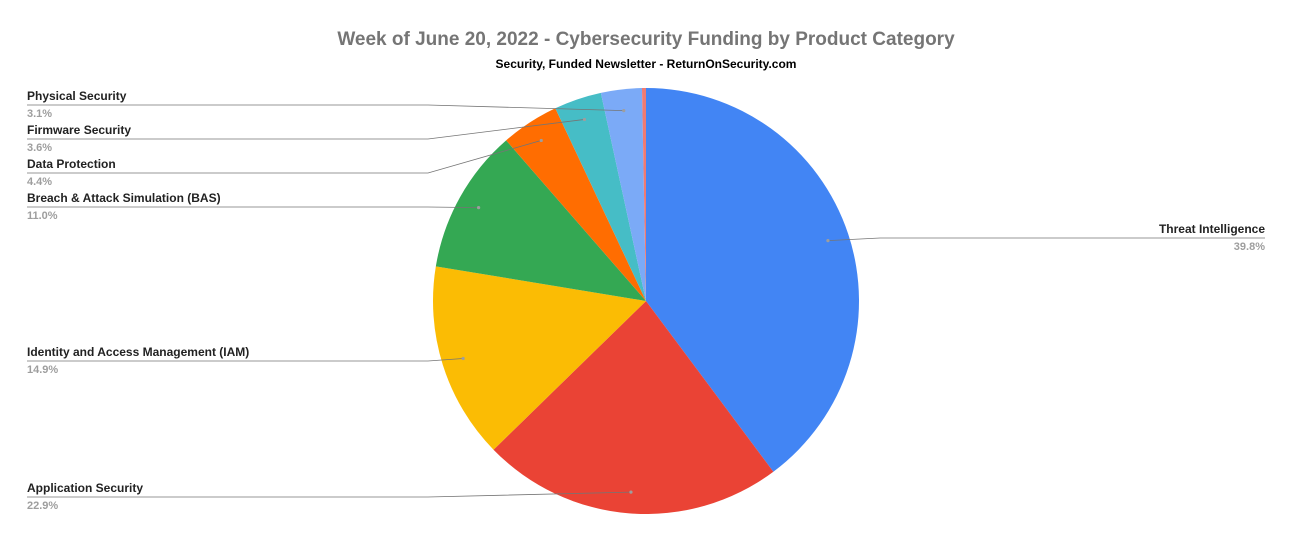  Describe the element at coordinates (1249, 247) in the screenshot. I see `slice-percent-label: 39.8%` at that location.